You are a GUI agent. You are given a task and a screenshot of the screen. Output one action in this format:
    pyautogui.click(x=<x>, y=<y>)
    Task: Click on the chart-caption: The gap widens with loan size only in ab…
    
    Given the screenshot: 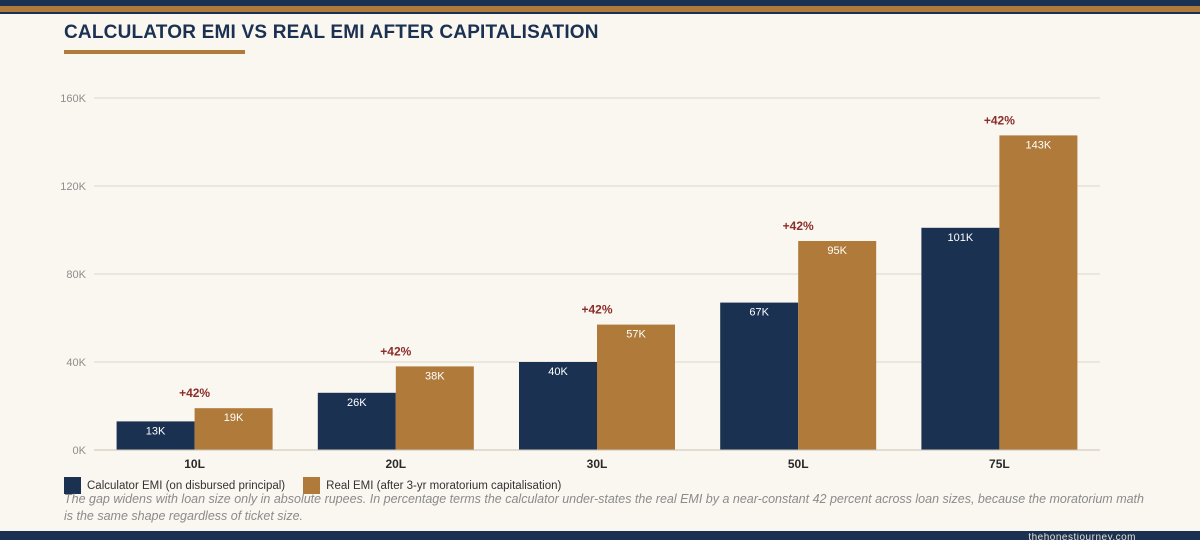 What is the action you would take?
    pyautogui.click(x=604, y=507)
    